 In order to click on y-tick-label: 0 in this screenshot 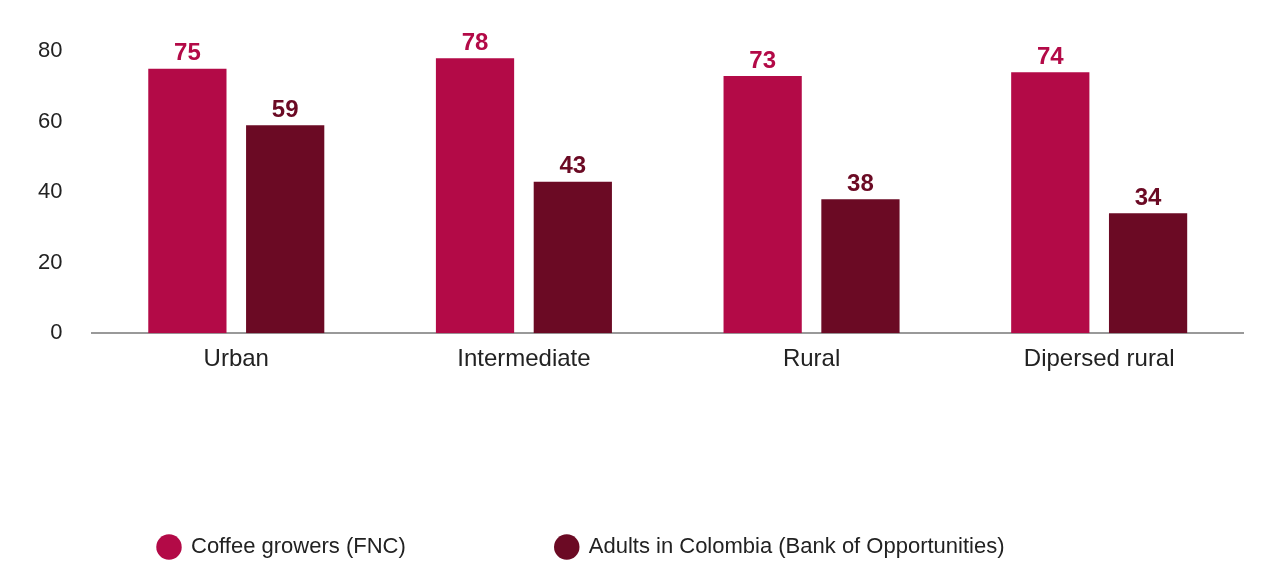, I will do `click(56, 332)`.